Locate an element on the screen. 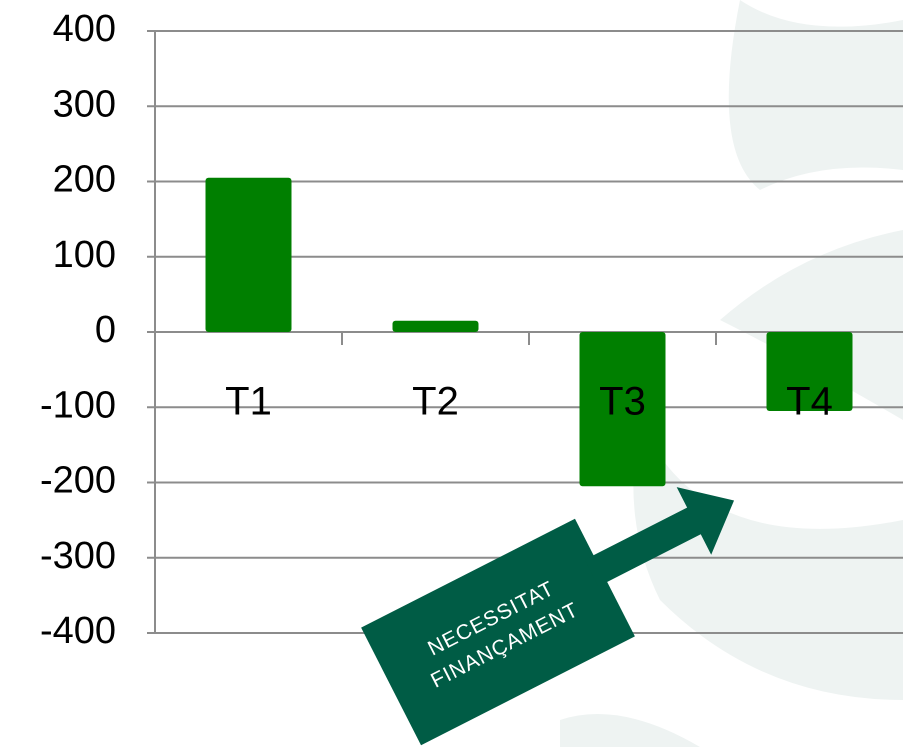 This screenshot has height=747, width=903. y-tick-label: -200 is located at coordinates (78, 481).